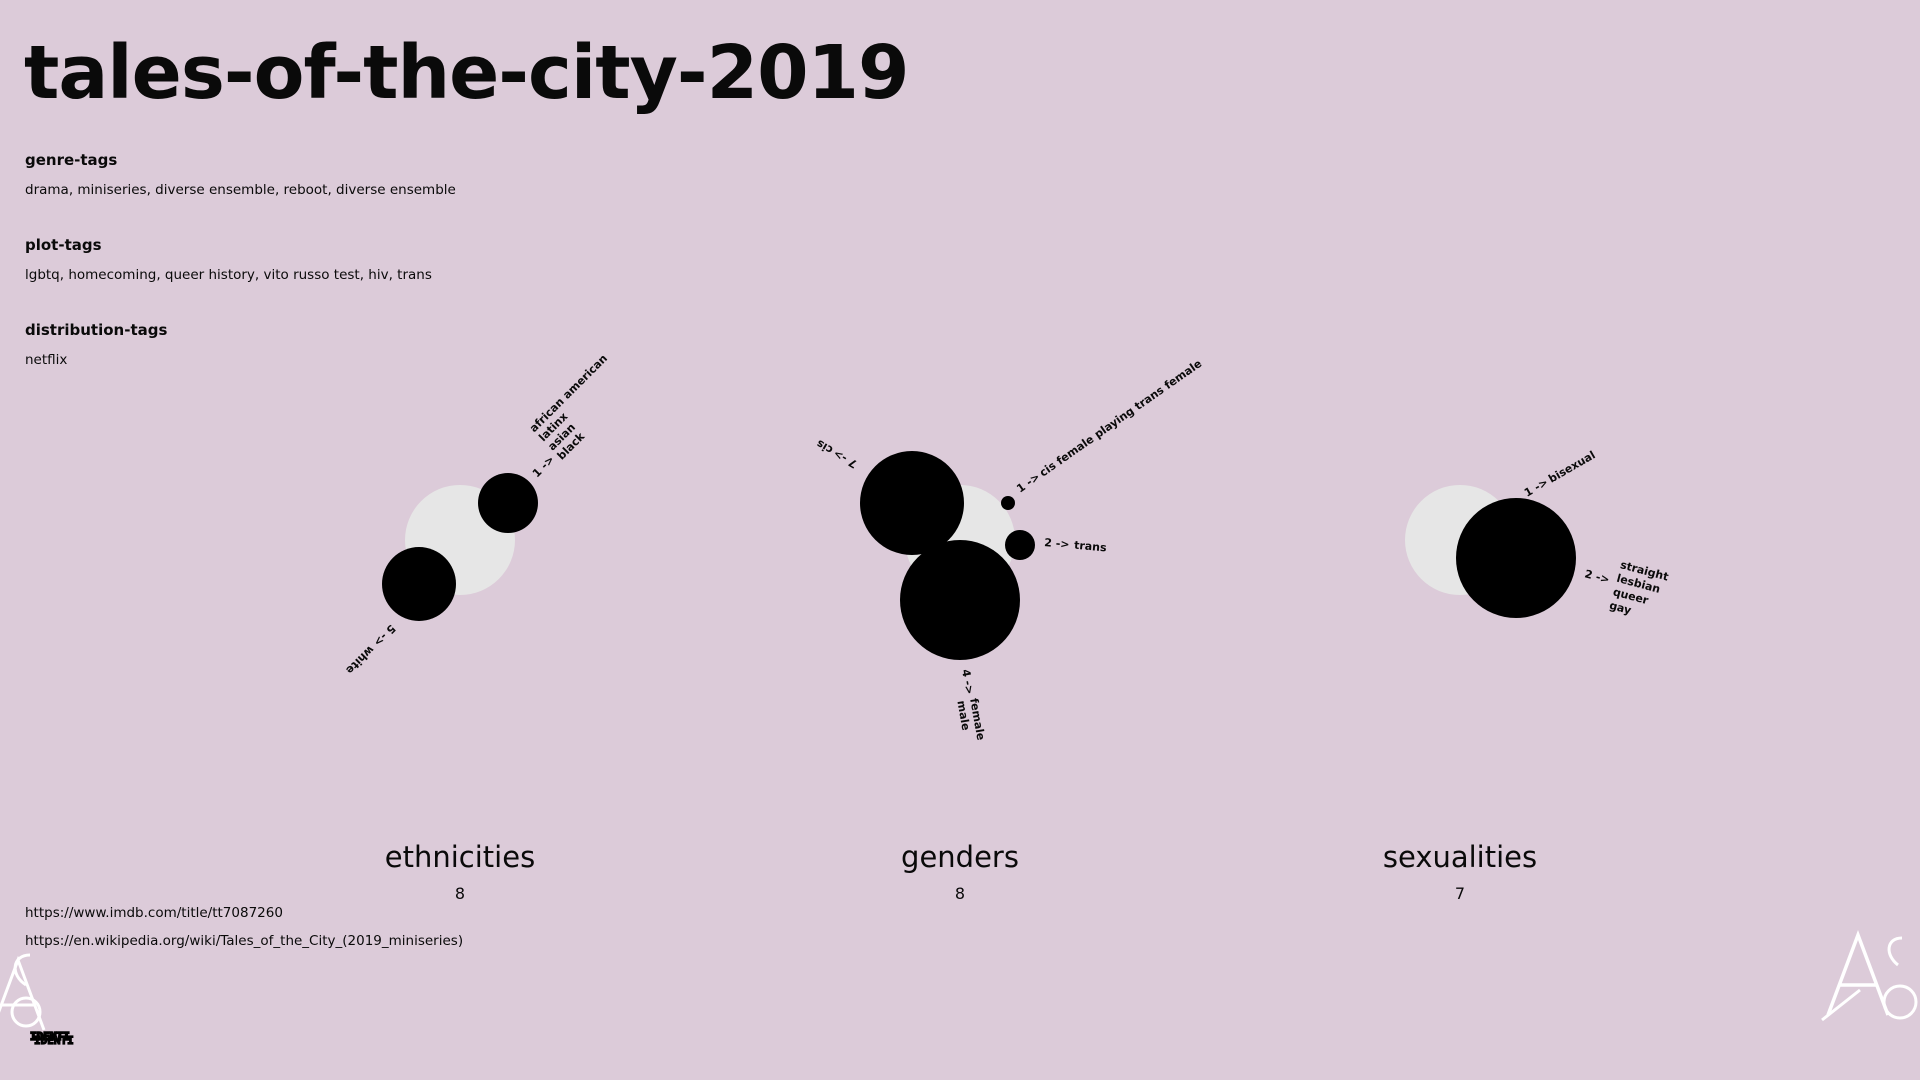 Image resolution: width=1920 pixels, height=1080 pixels. Describe the element at coordinates (460, 893) in the screenshot. I see `ethnicities-count: 8` at that location.